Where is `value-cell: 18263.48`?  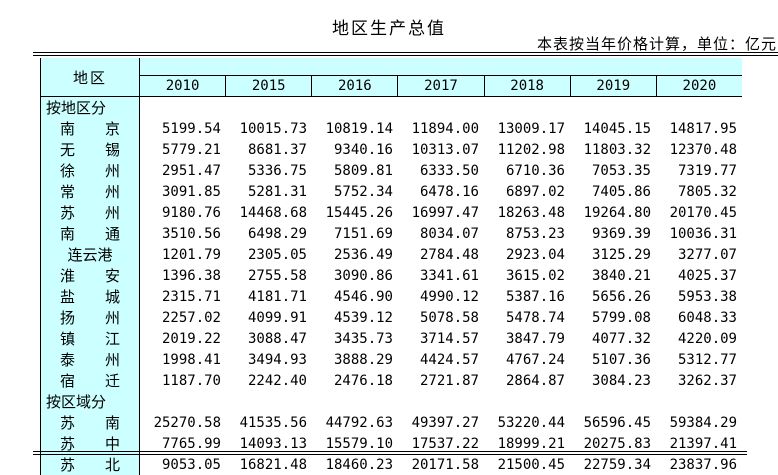
value-cell: 18263.48 is located at coordinates (531, 212).